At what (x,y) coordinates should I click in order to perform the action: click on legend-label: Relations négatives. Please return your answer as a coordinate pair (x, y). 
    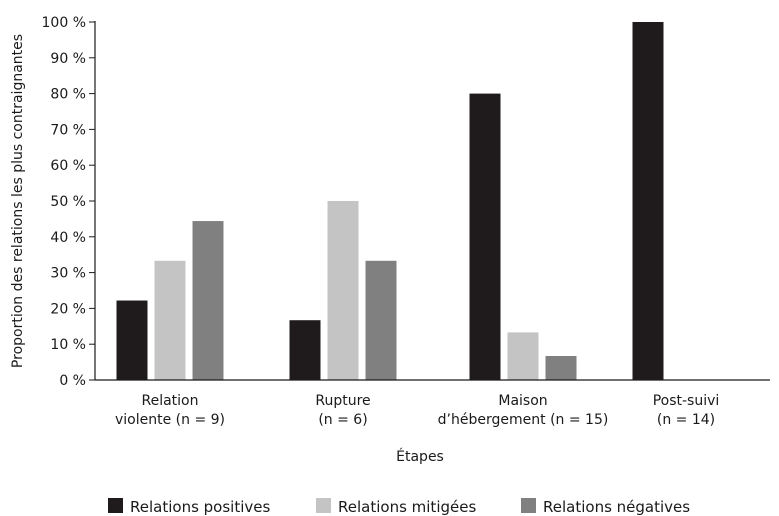
    Looking at the image, I should click on (616, 507).